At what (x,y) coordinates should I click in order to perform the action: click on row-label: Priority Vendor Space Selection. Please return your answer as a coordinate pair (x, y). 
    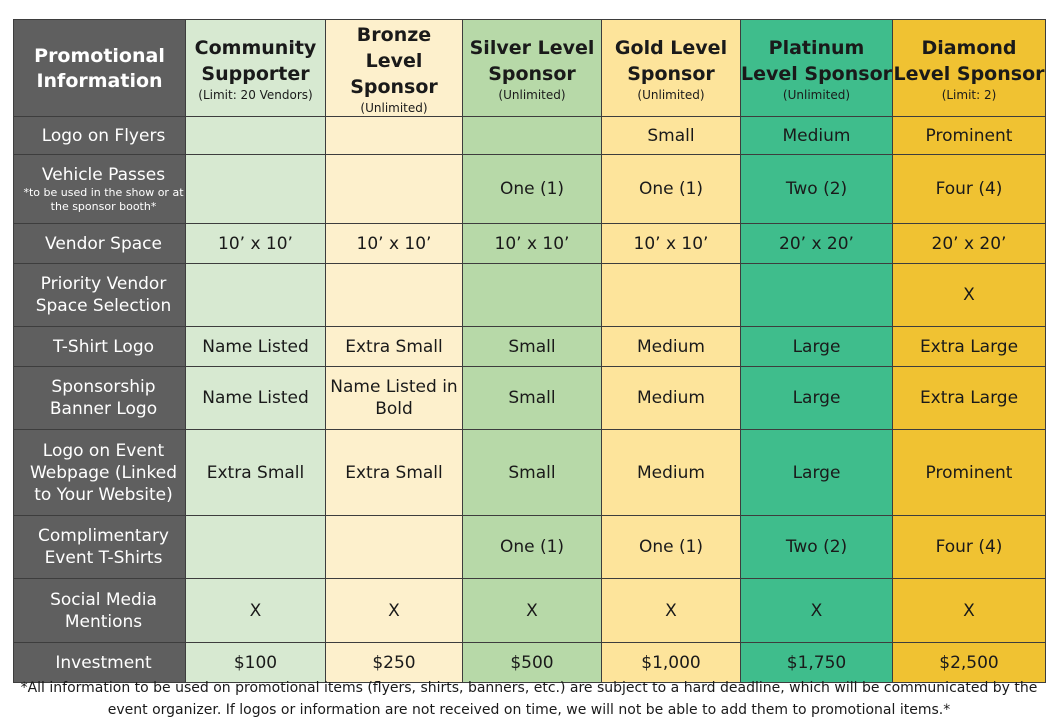
    Looking at the image, I should click on (99, 295).